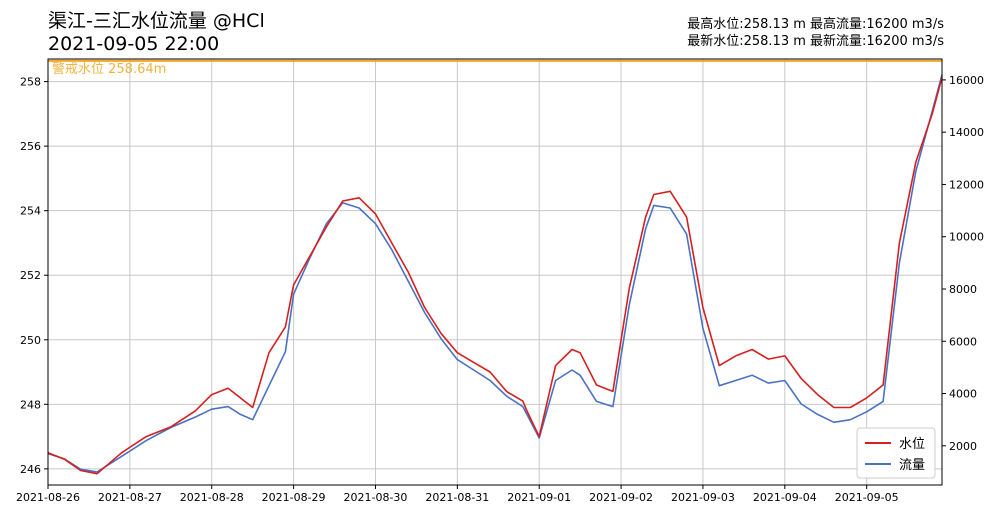 This screenshot has width=1000, height=525. What do you see at coordinates (539, 497) in the screenshot?
I see `x-tick-label: 2021-09-01` at bounding box center [539, 497].